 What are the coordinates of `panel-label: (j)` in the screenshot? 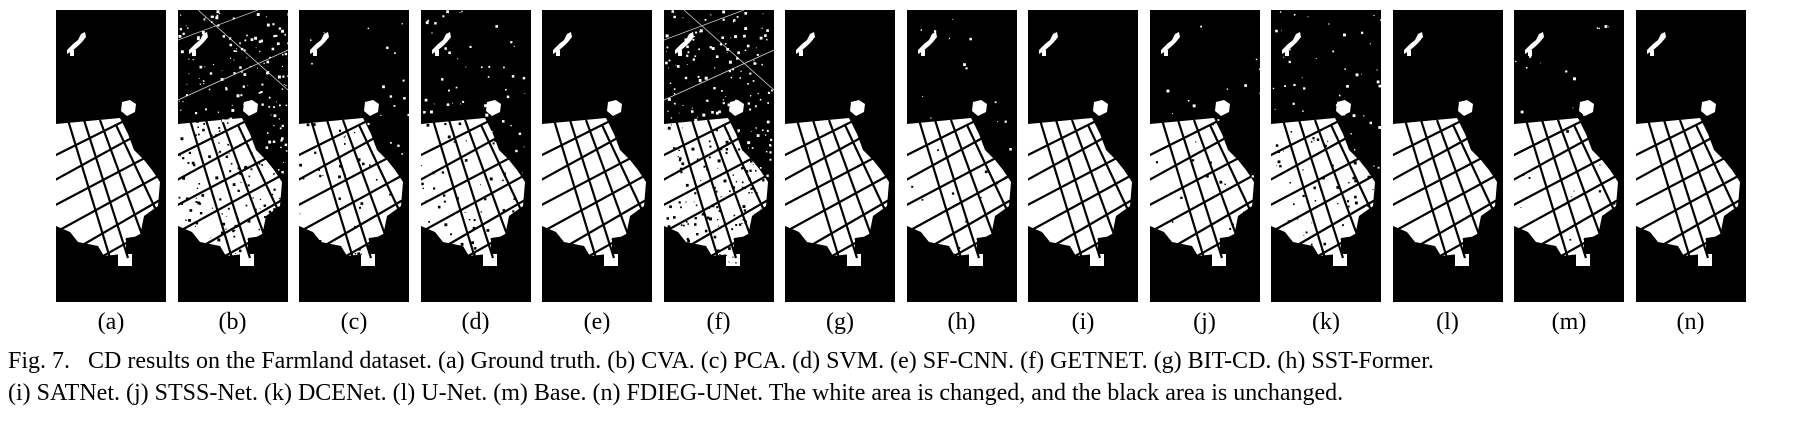 It's located at (1204, 322).